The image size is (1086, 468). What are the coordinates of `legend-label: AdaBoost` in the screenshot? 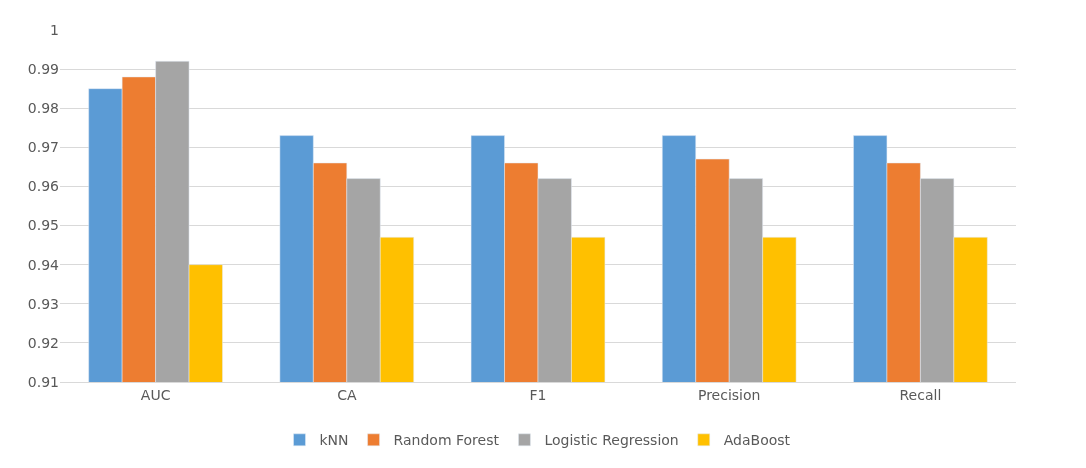 It's located at (757, 440).